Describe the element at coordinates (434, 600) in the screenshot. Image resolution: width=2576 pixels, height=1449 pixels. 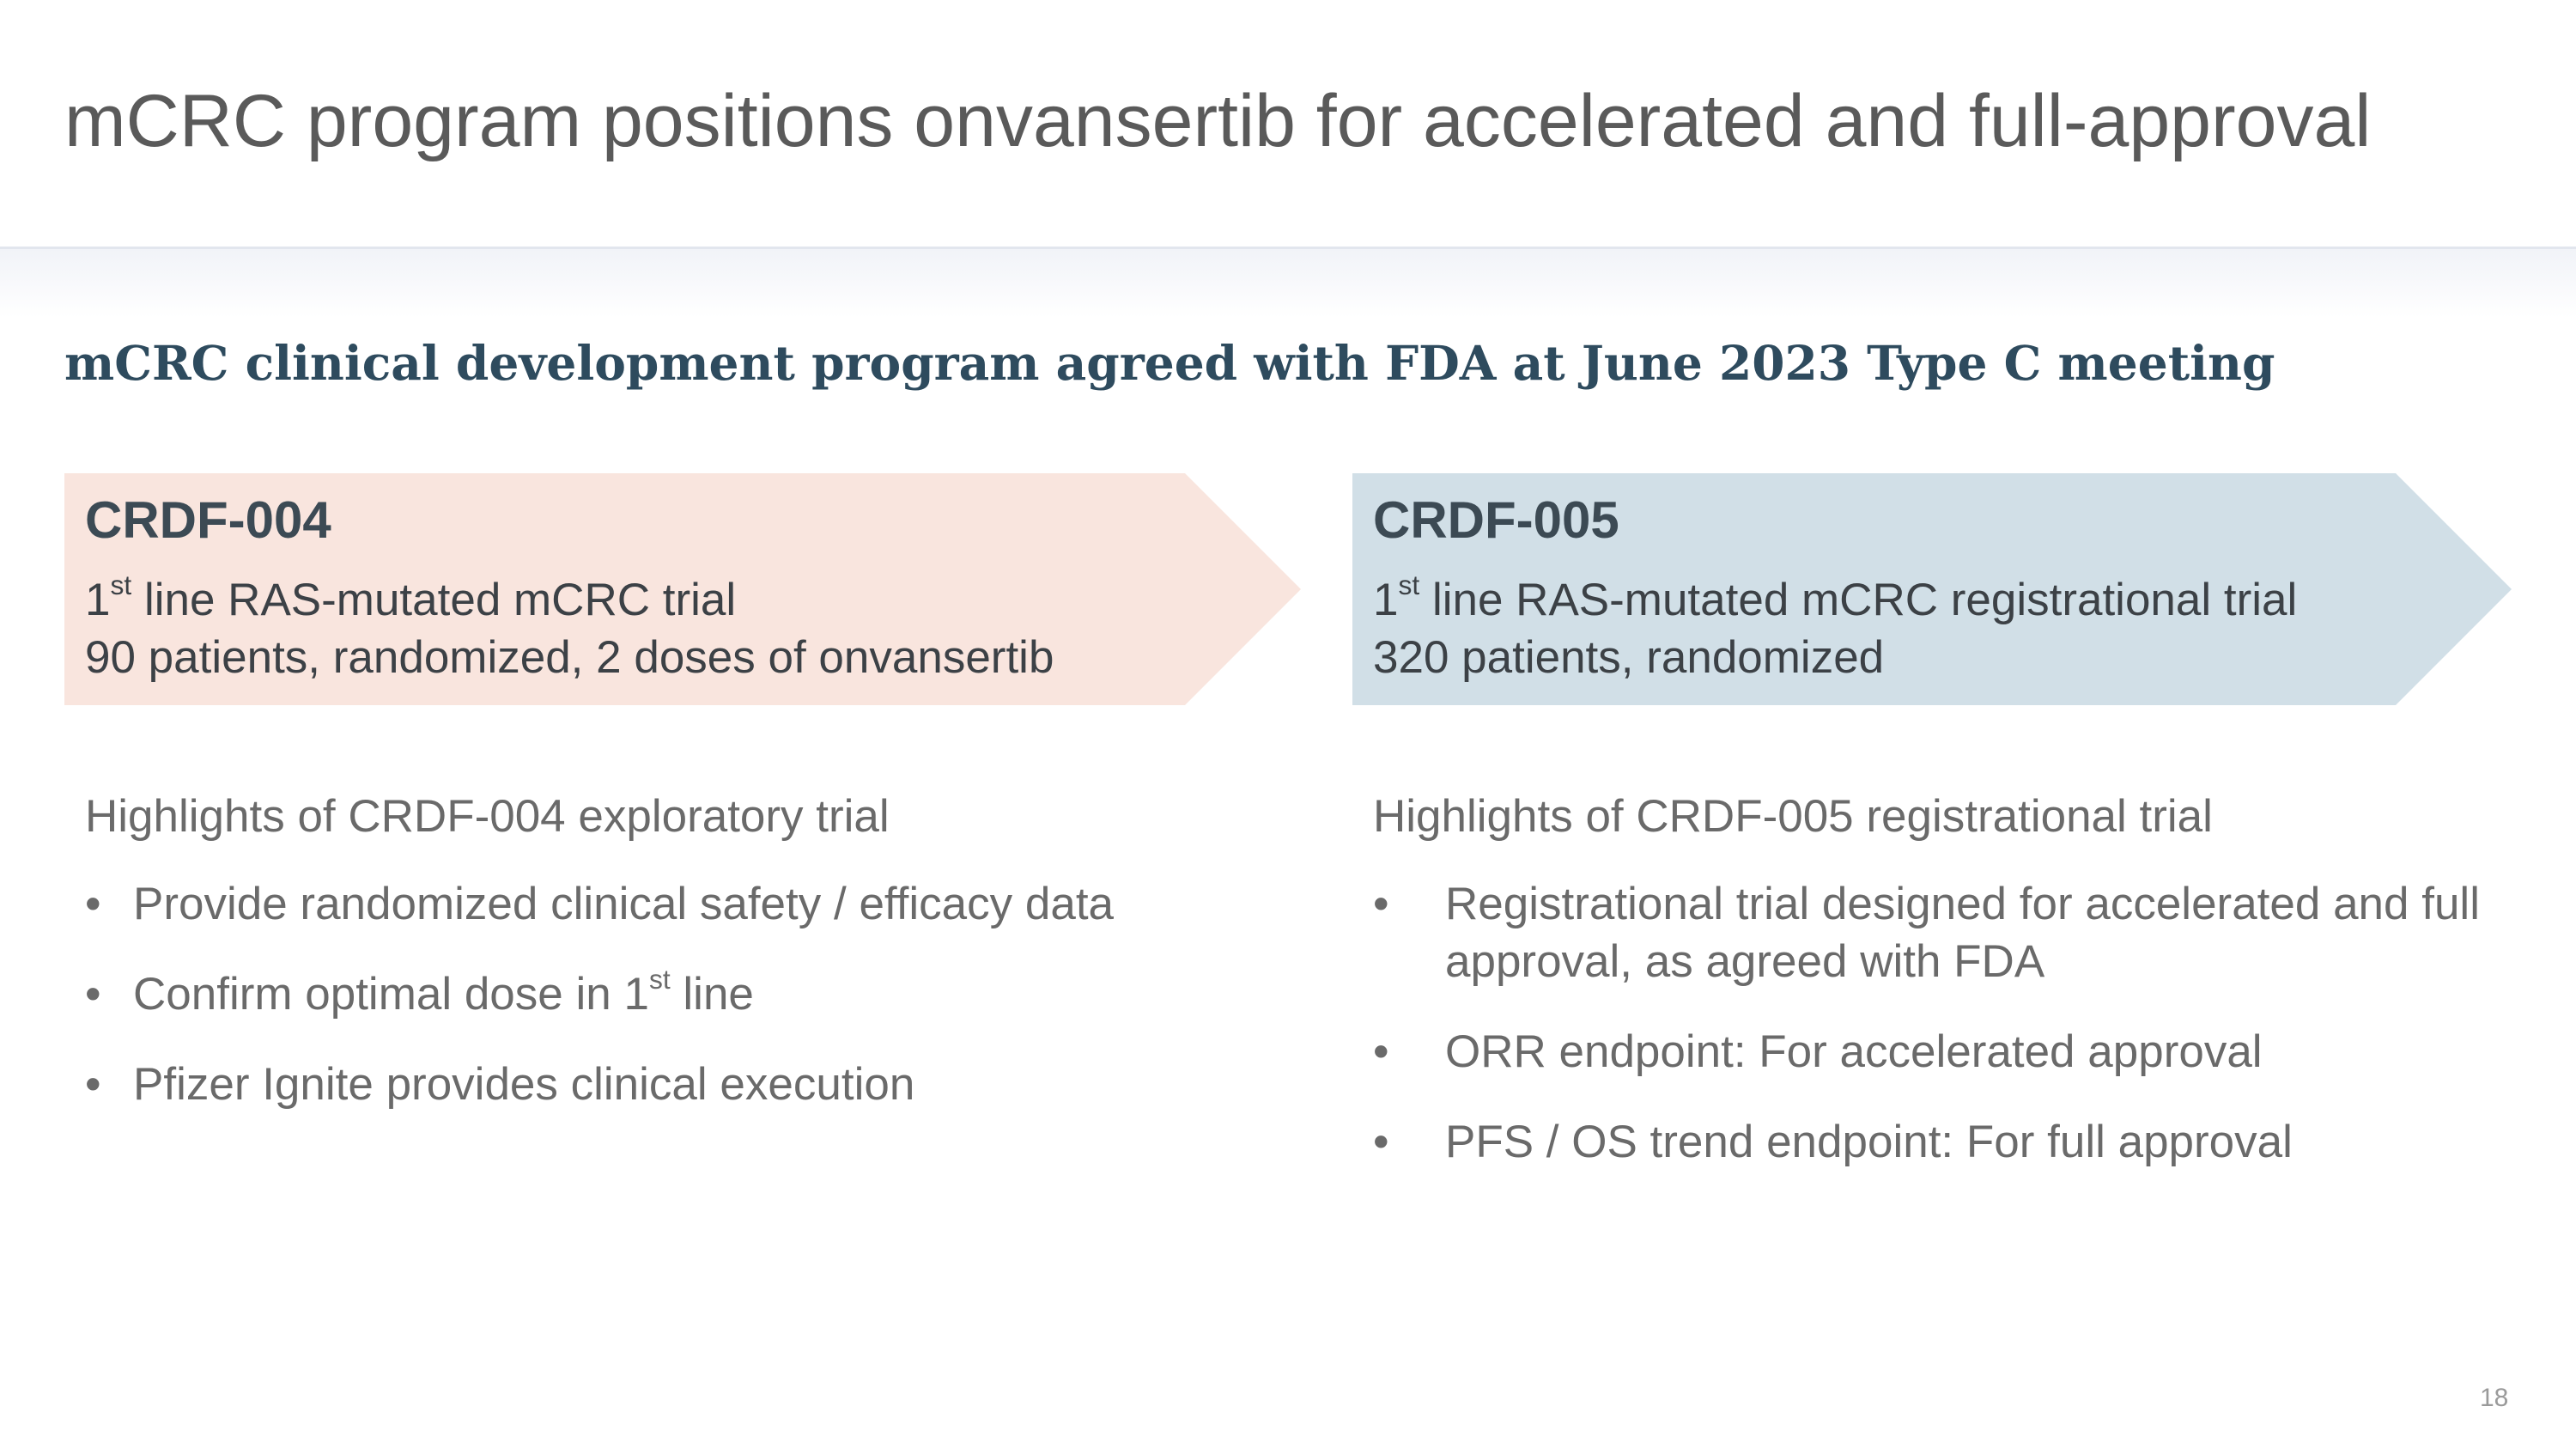
I see `trial-description-text: line RAS-mutated mCRC trial` at that location.